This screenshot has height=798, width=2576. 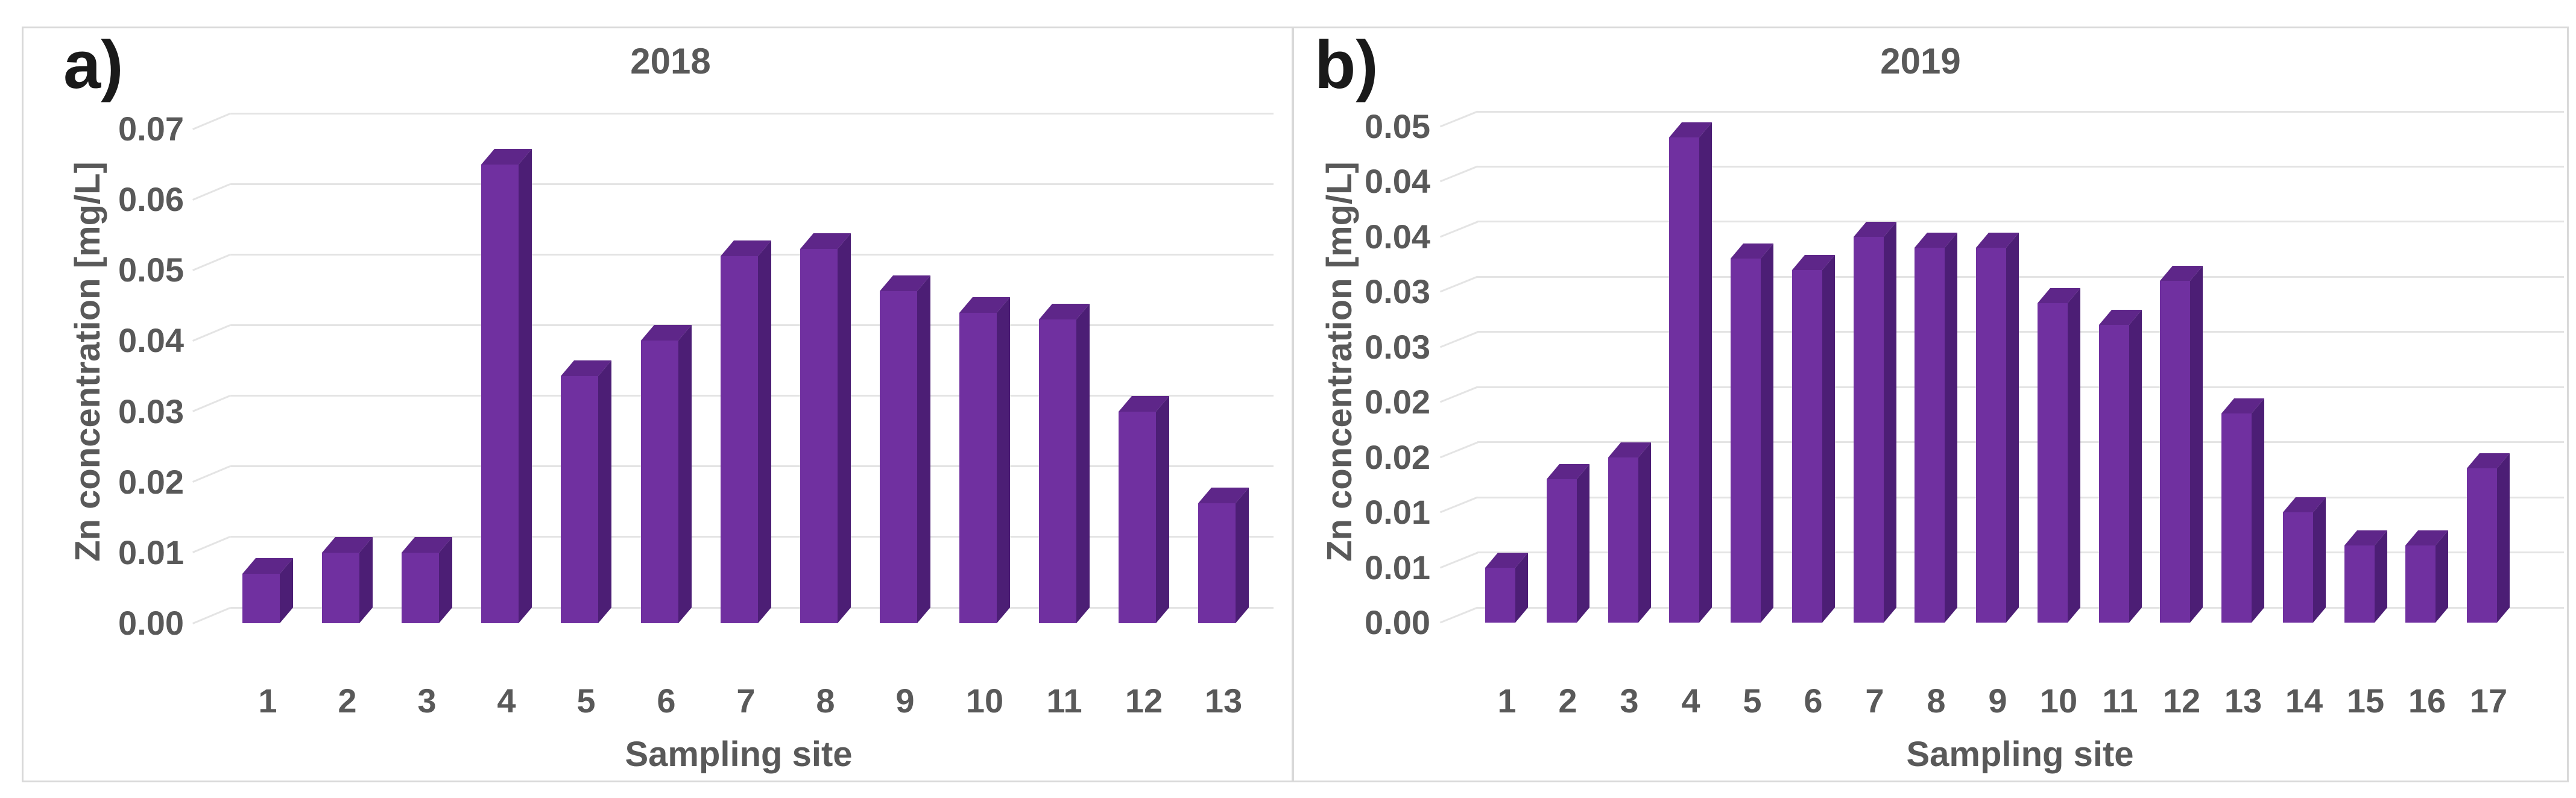 I want to click on panel-label-a: a), so click(x=93, y=64).